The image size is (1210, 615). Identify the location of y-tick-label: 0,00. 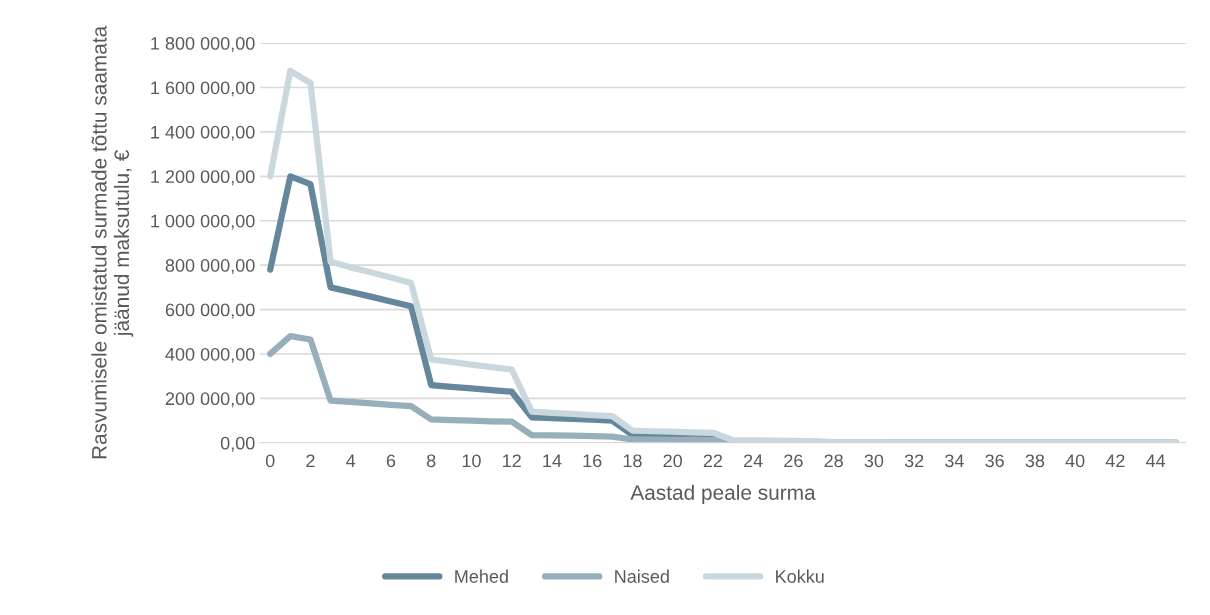
(237, 444).